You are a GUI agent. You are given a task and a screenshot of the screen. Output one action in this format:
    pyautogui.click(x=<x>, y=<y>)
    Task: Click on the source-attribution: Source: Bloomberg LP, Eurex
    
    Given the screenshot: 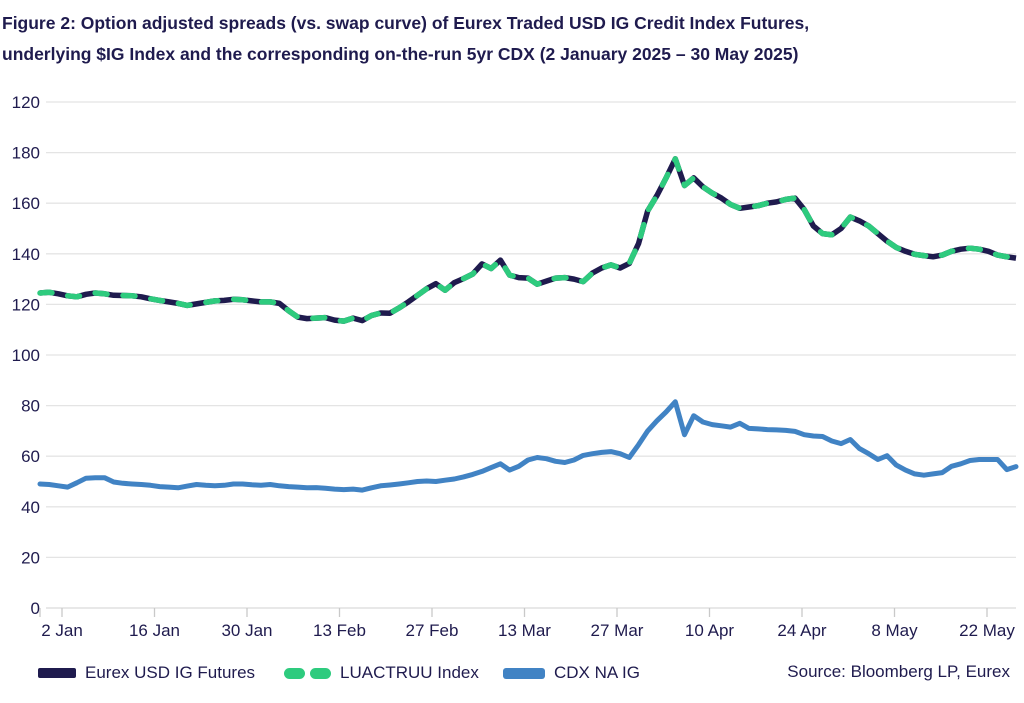 What is the action you would take?
    pyautogui.click(x=898, y=671)
    